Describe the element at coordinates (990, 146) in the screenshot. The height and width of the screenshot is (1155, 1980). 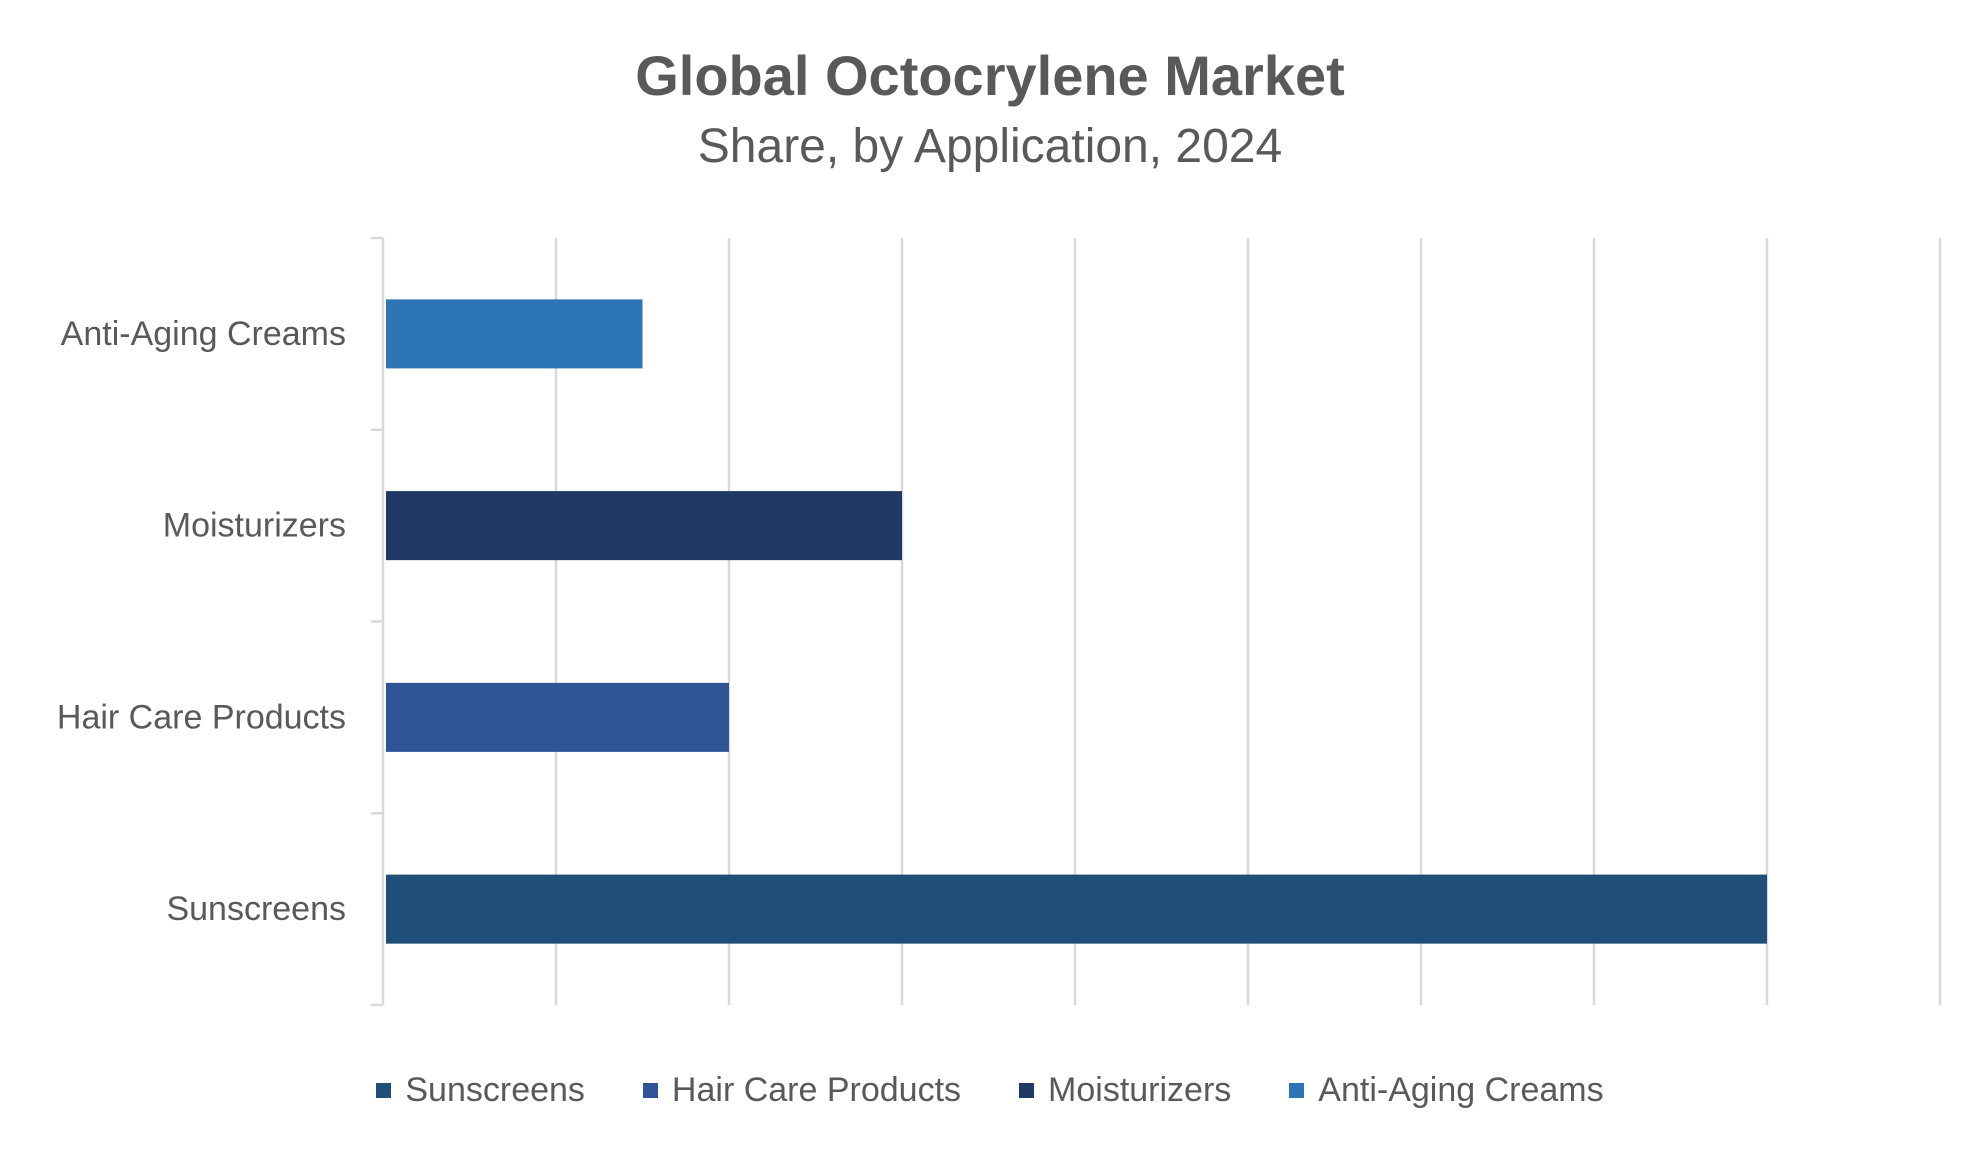
I see `chart-subtitle: Share, by Application, 2024` at that location.